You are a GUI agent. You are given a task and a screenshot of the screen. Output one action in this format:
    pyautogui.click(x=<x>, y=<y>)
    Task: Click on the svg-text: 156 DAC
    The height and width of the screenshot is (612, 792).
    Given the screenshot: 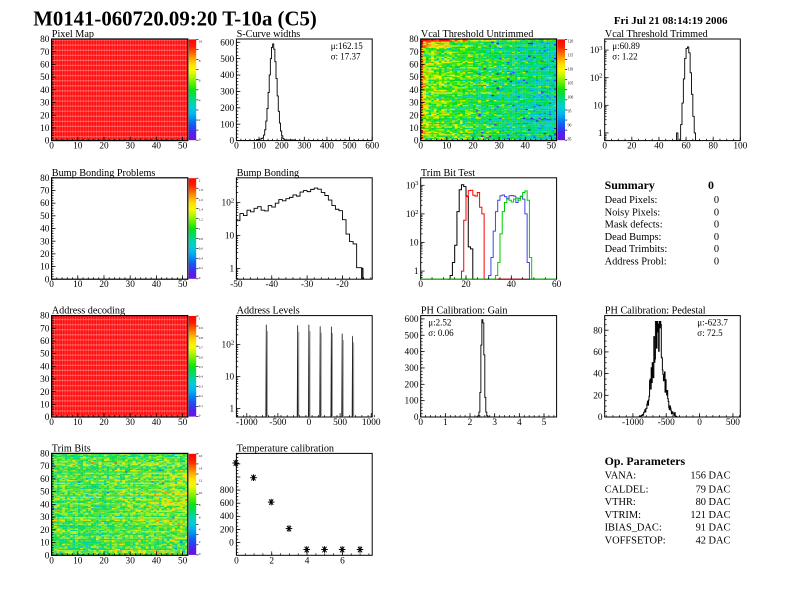 What is the action you would take?
    pyautogui.click(x=710, y=475)
    